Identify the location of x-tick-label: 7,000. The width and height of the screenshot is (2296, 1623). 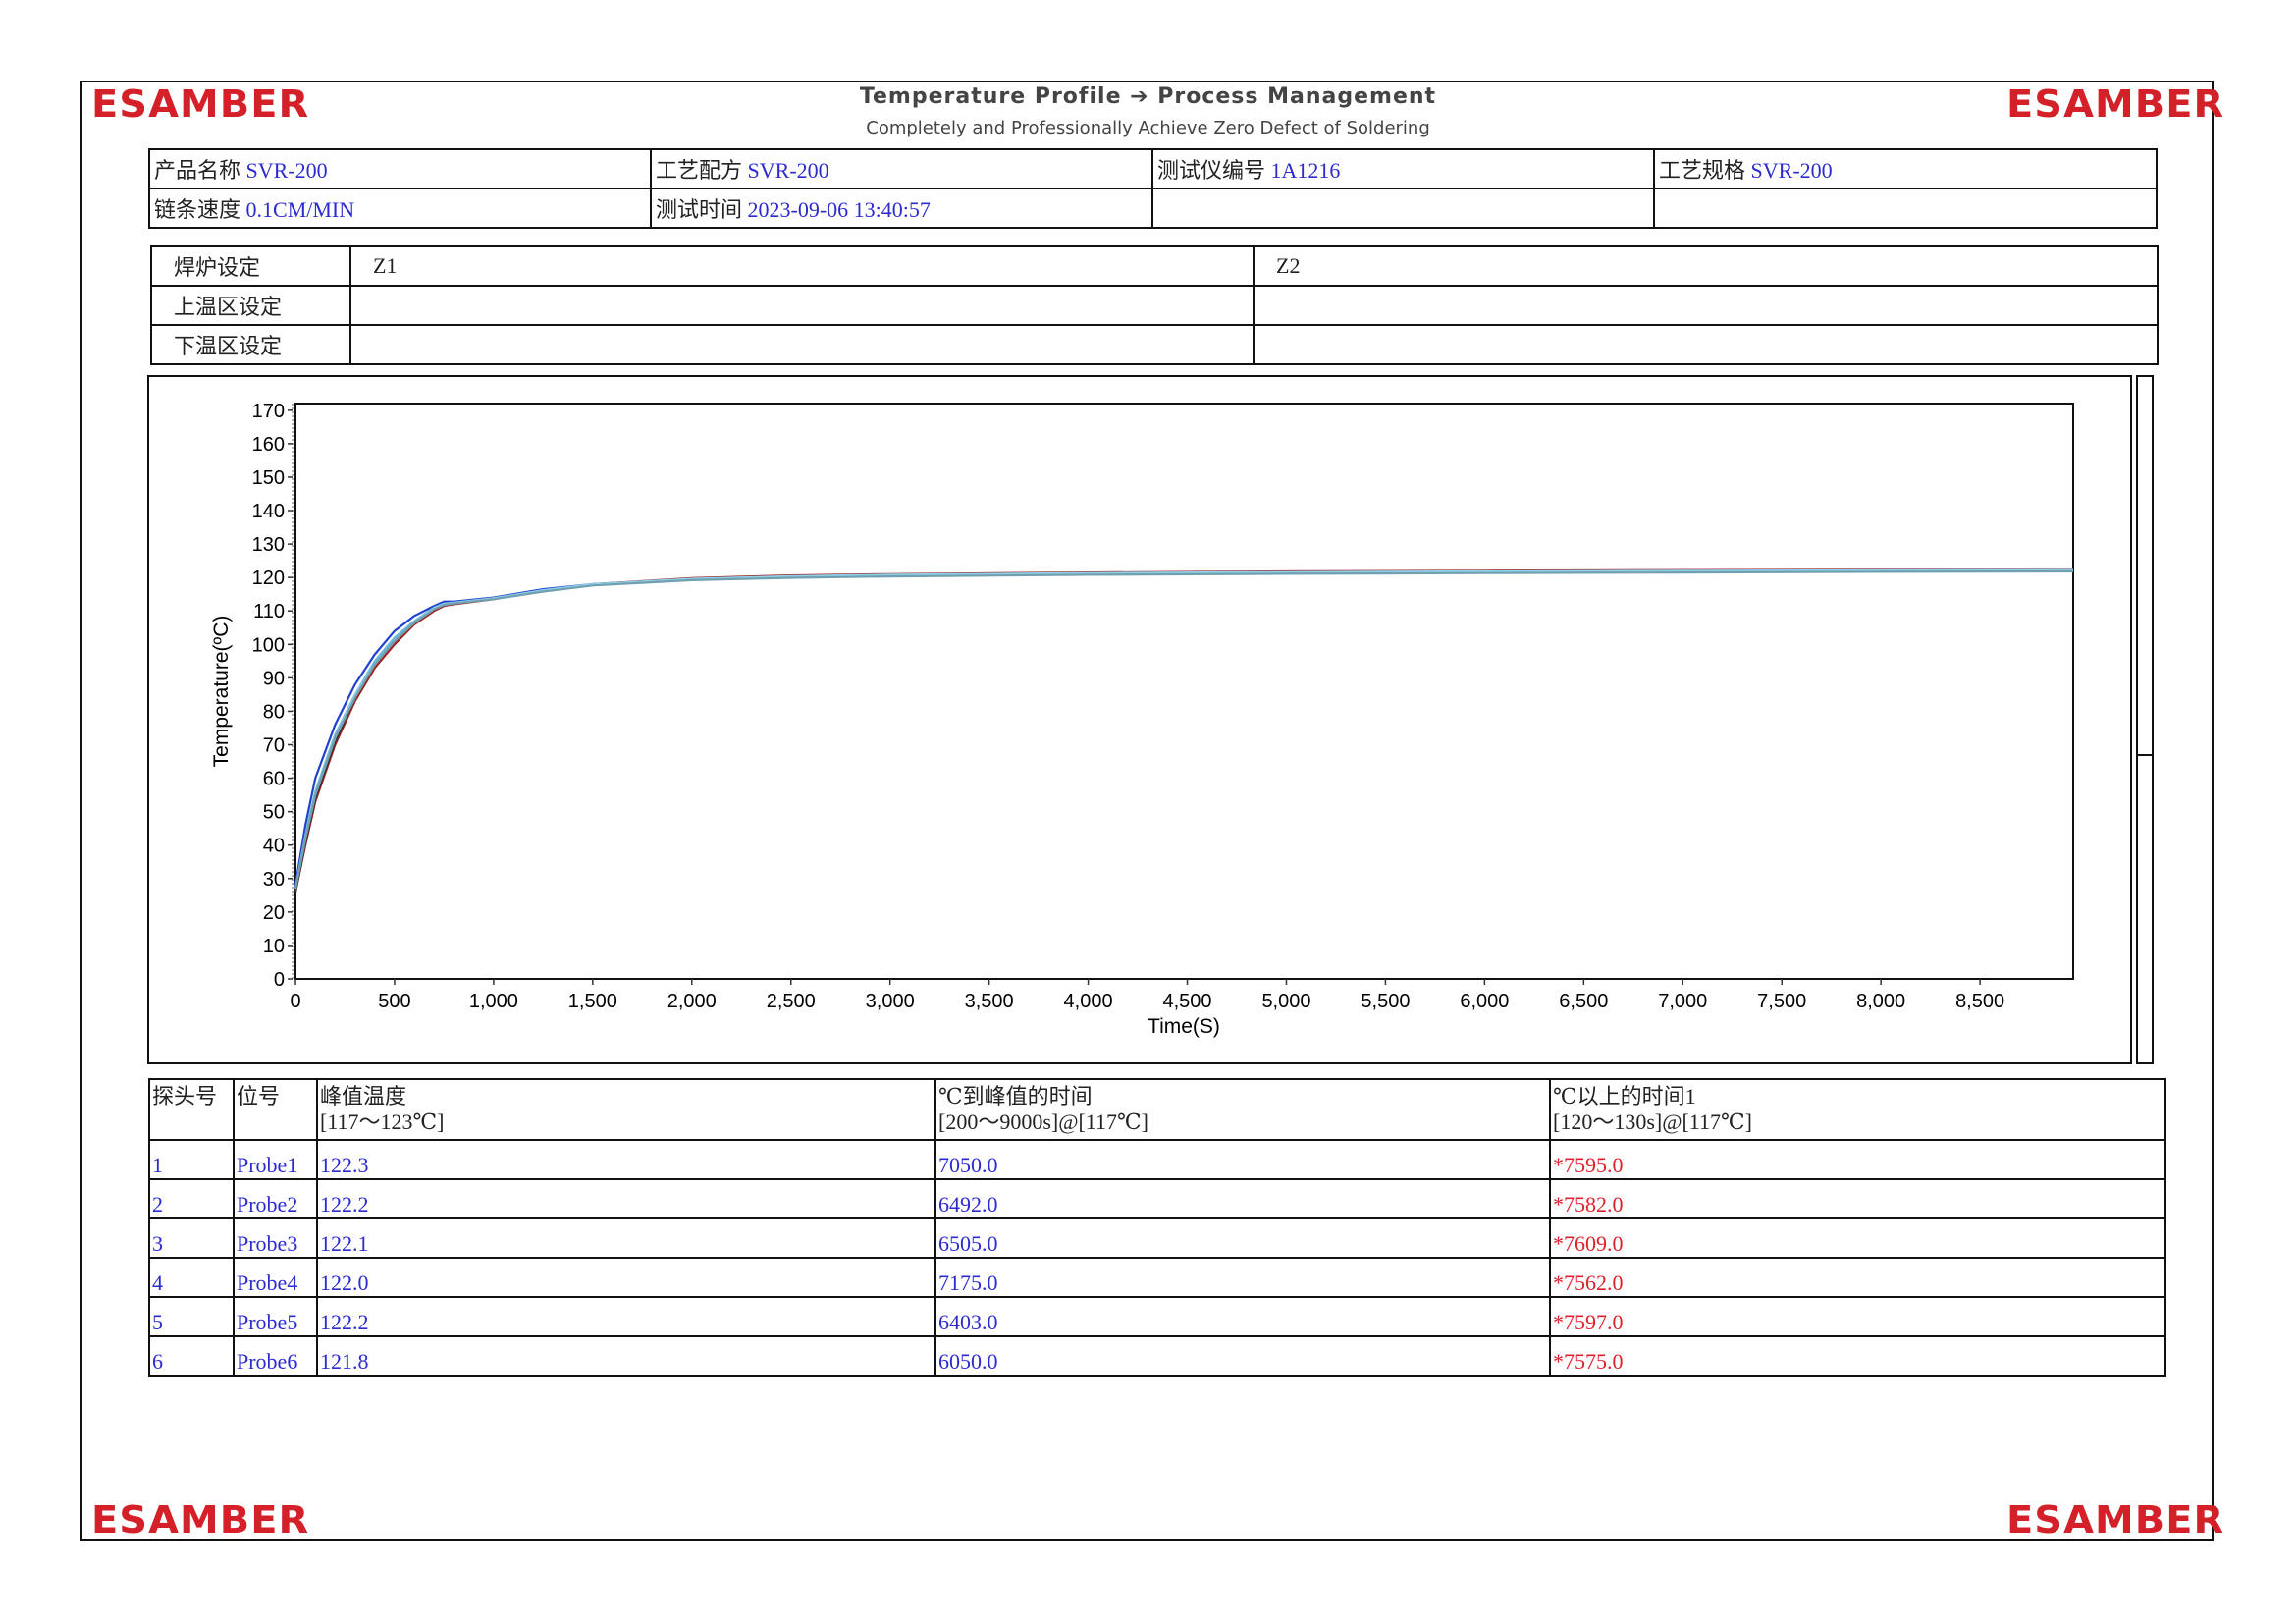
(1682, 1001).